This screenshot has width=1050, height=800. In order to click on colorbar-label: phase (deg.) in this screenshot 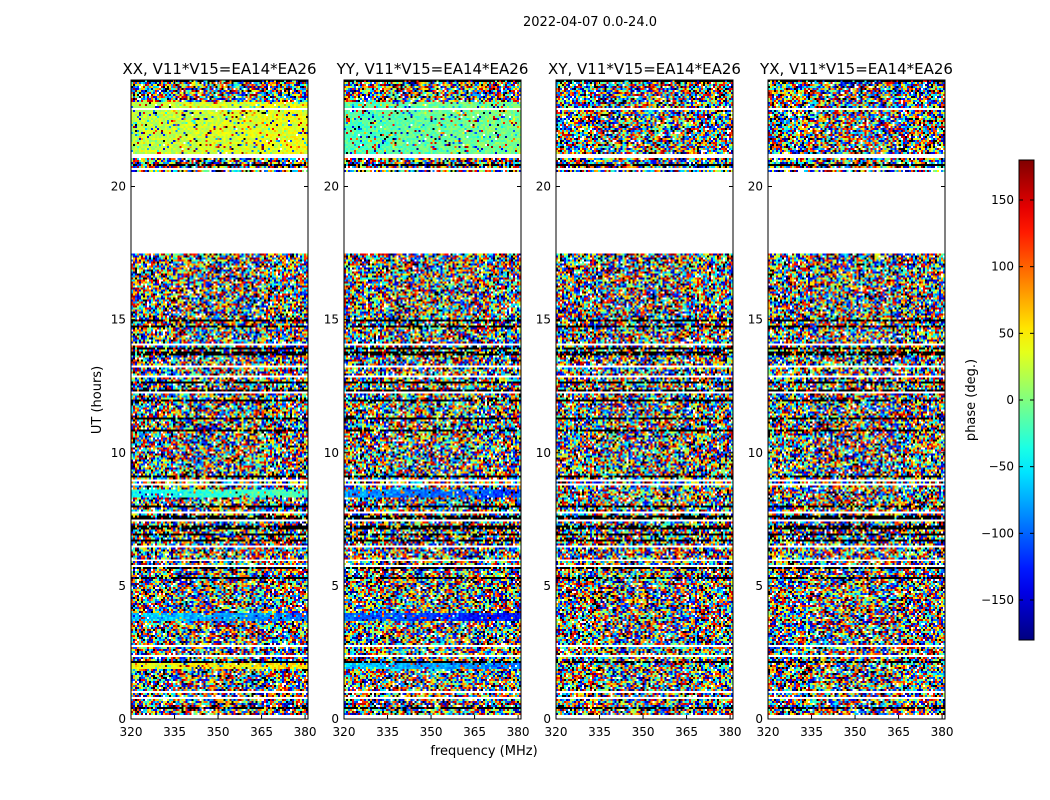, I will do `click(971, 400)`.